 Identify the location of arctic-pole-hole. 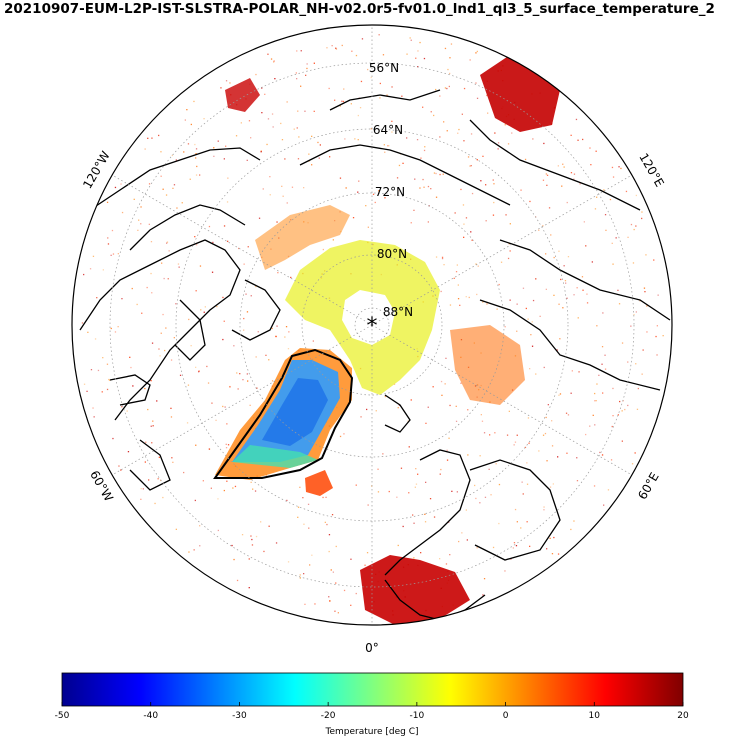
(368, 317).